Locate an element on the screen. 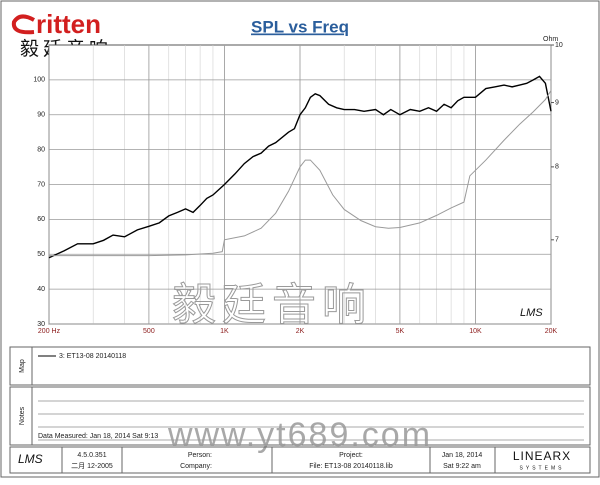 This screenshot has width=600, height=485. date: Jan 18, 2014 is located at coordinates (462, 455).